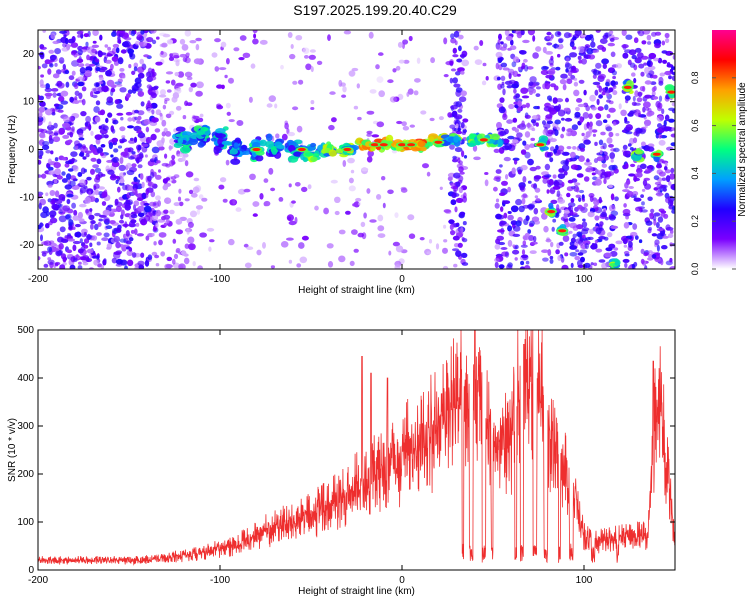 Image resolution: width=750 pixels, height=600 pixels. Describe the element at coordinates (695, 125) in the screenshot. I see `colorbar-tick-label: 0.6` at that location.